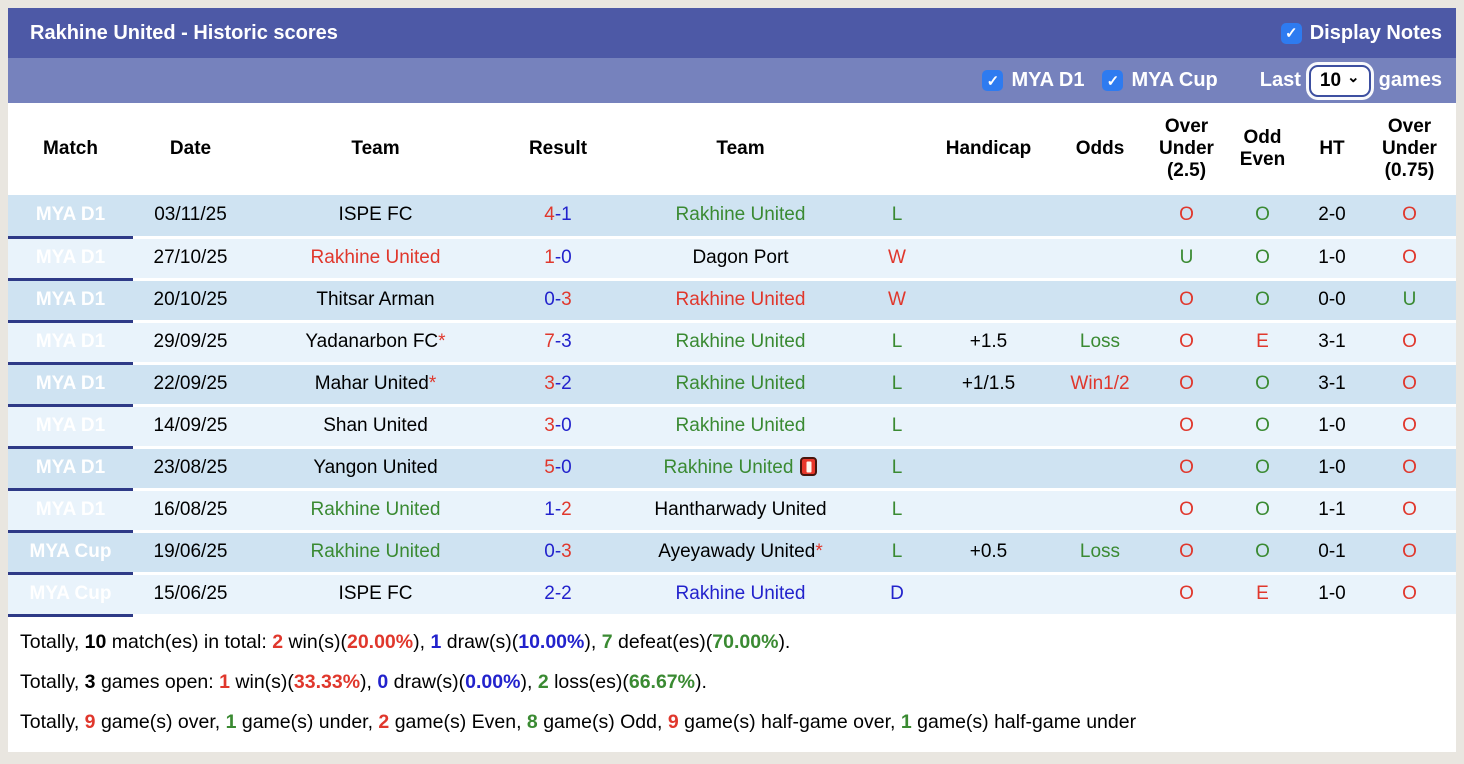 This screenshot has height=764, width=1464. What do you see at coordinates (602, 721) in the screenshot?
I see `summary-segment: game(s) Odd,` at bounding box center [602, 721].